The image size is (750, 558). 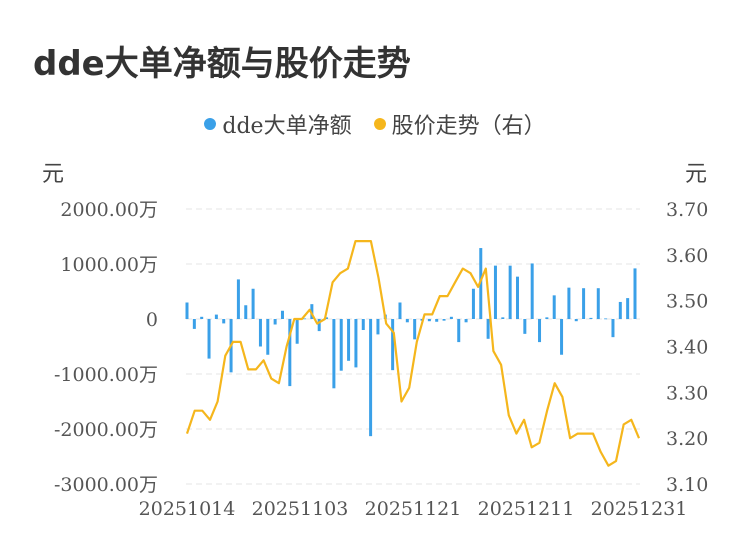 I want to click on legend-item-dde: dde大单净额, so click(x=278, y=124).